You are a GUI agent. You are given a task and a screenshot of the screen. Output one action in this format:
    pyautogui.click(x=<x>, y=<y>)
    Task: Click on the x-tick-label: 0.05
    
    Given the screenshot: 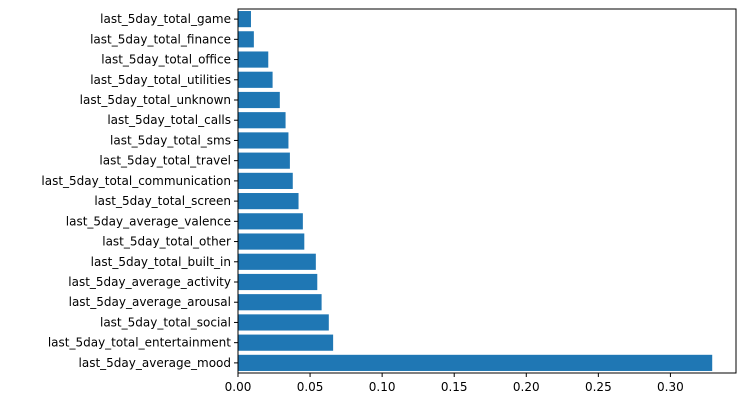 What is the action you would take?
    pyautogui.click(x=310, y=387)
    